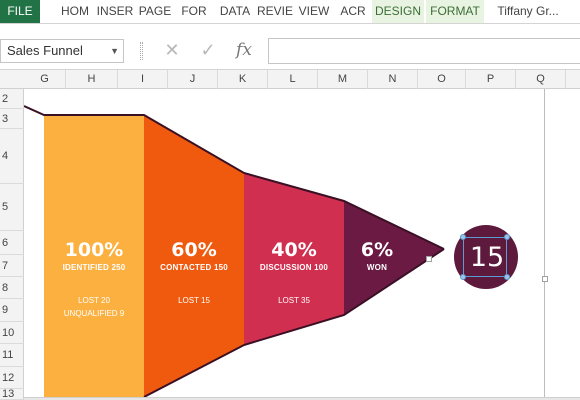  I want to click on tab-view: VIEW, so click(314, 11).